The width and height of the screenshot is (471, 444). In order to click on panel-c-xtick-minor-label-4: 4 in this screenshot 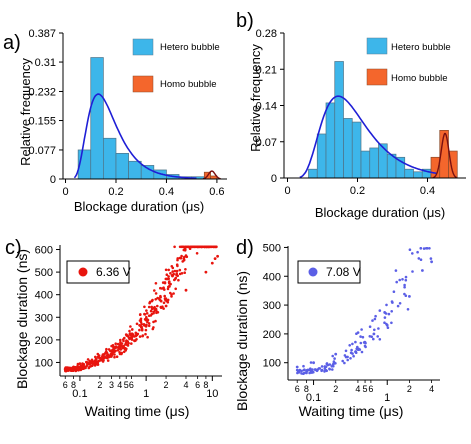, I will do `click(119, 385)`.